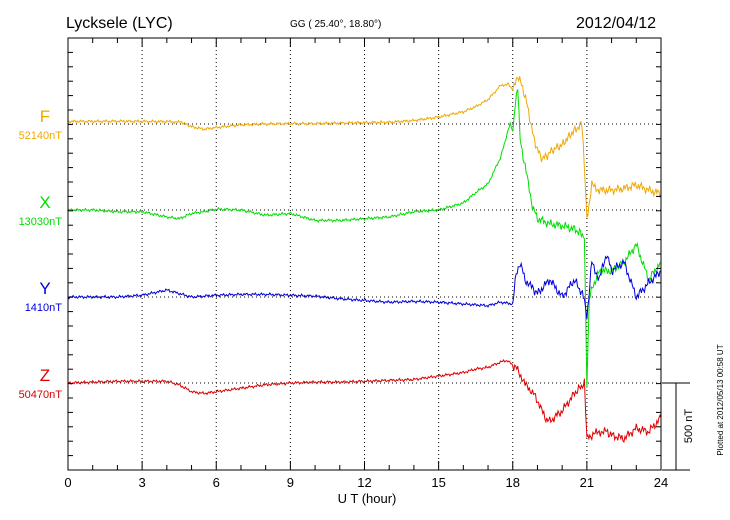 This screenshot has height=520, width=730. What do you see at coordinates (67, 482) in the screenshot?
I see `x-tick-label: 0` at bounding box center [67, 482].